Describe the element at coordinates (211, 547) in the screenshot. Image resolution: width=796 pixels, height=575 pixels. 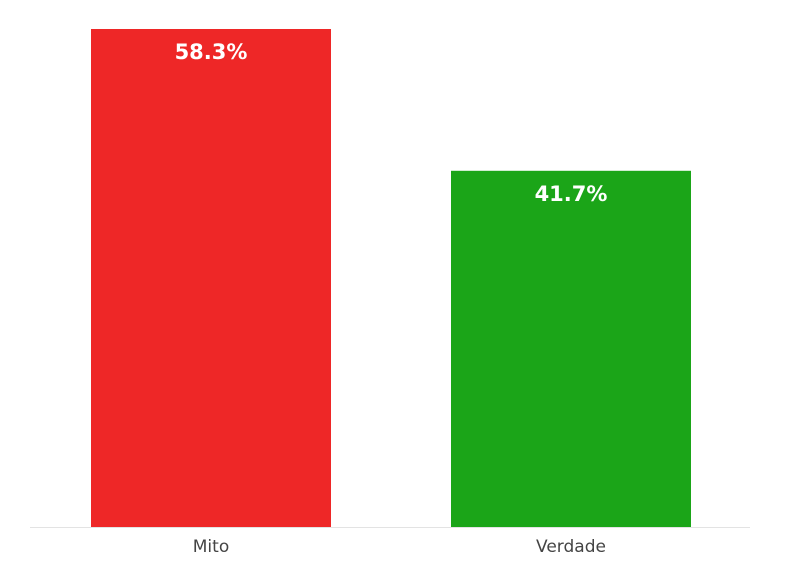
I see `x-tick-label: Mito` at that location.